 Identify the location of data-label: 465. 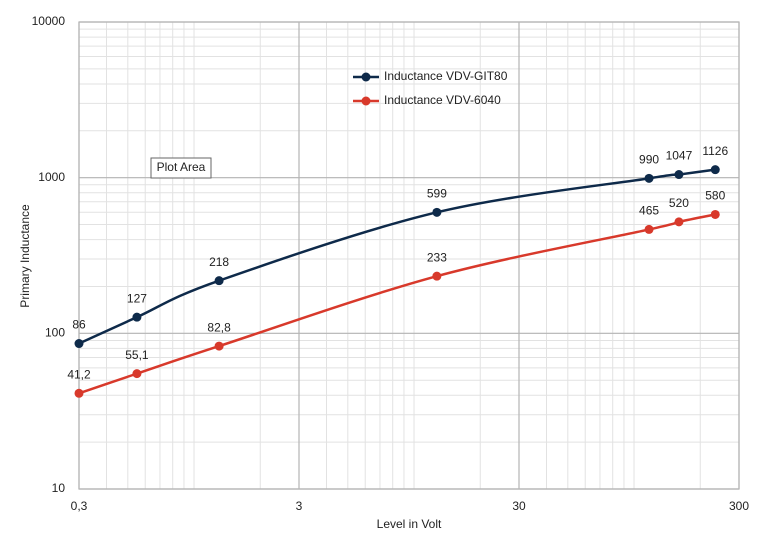
(649, 211).